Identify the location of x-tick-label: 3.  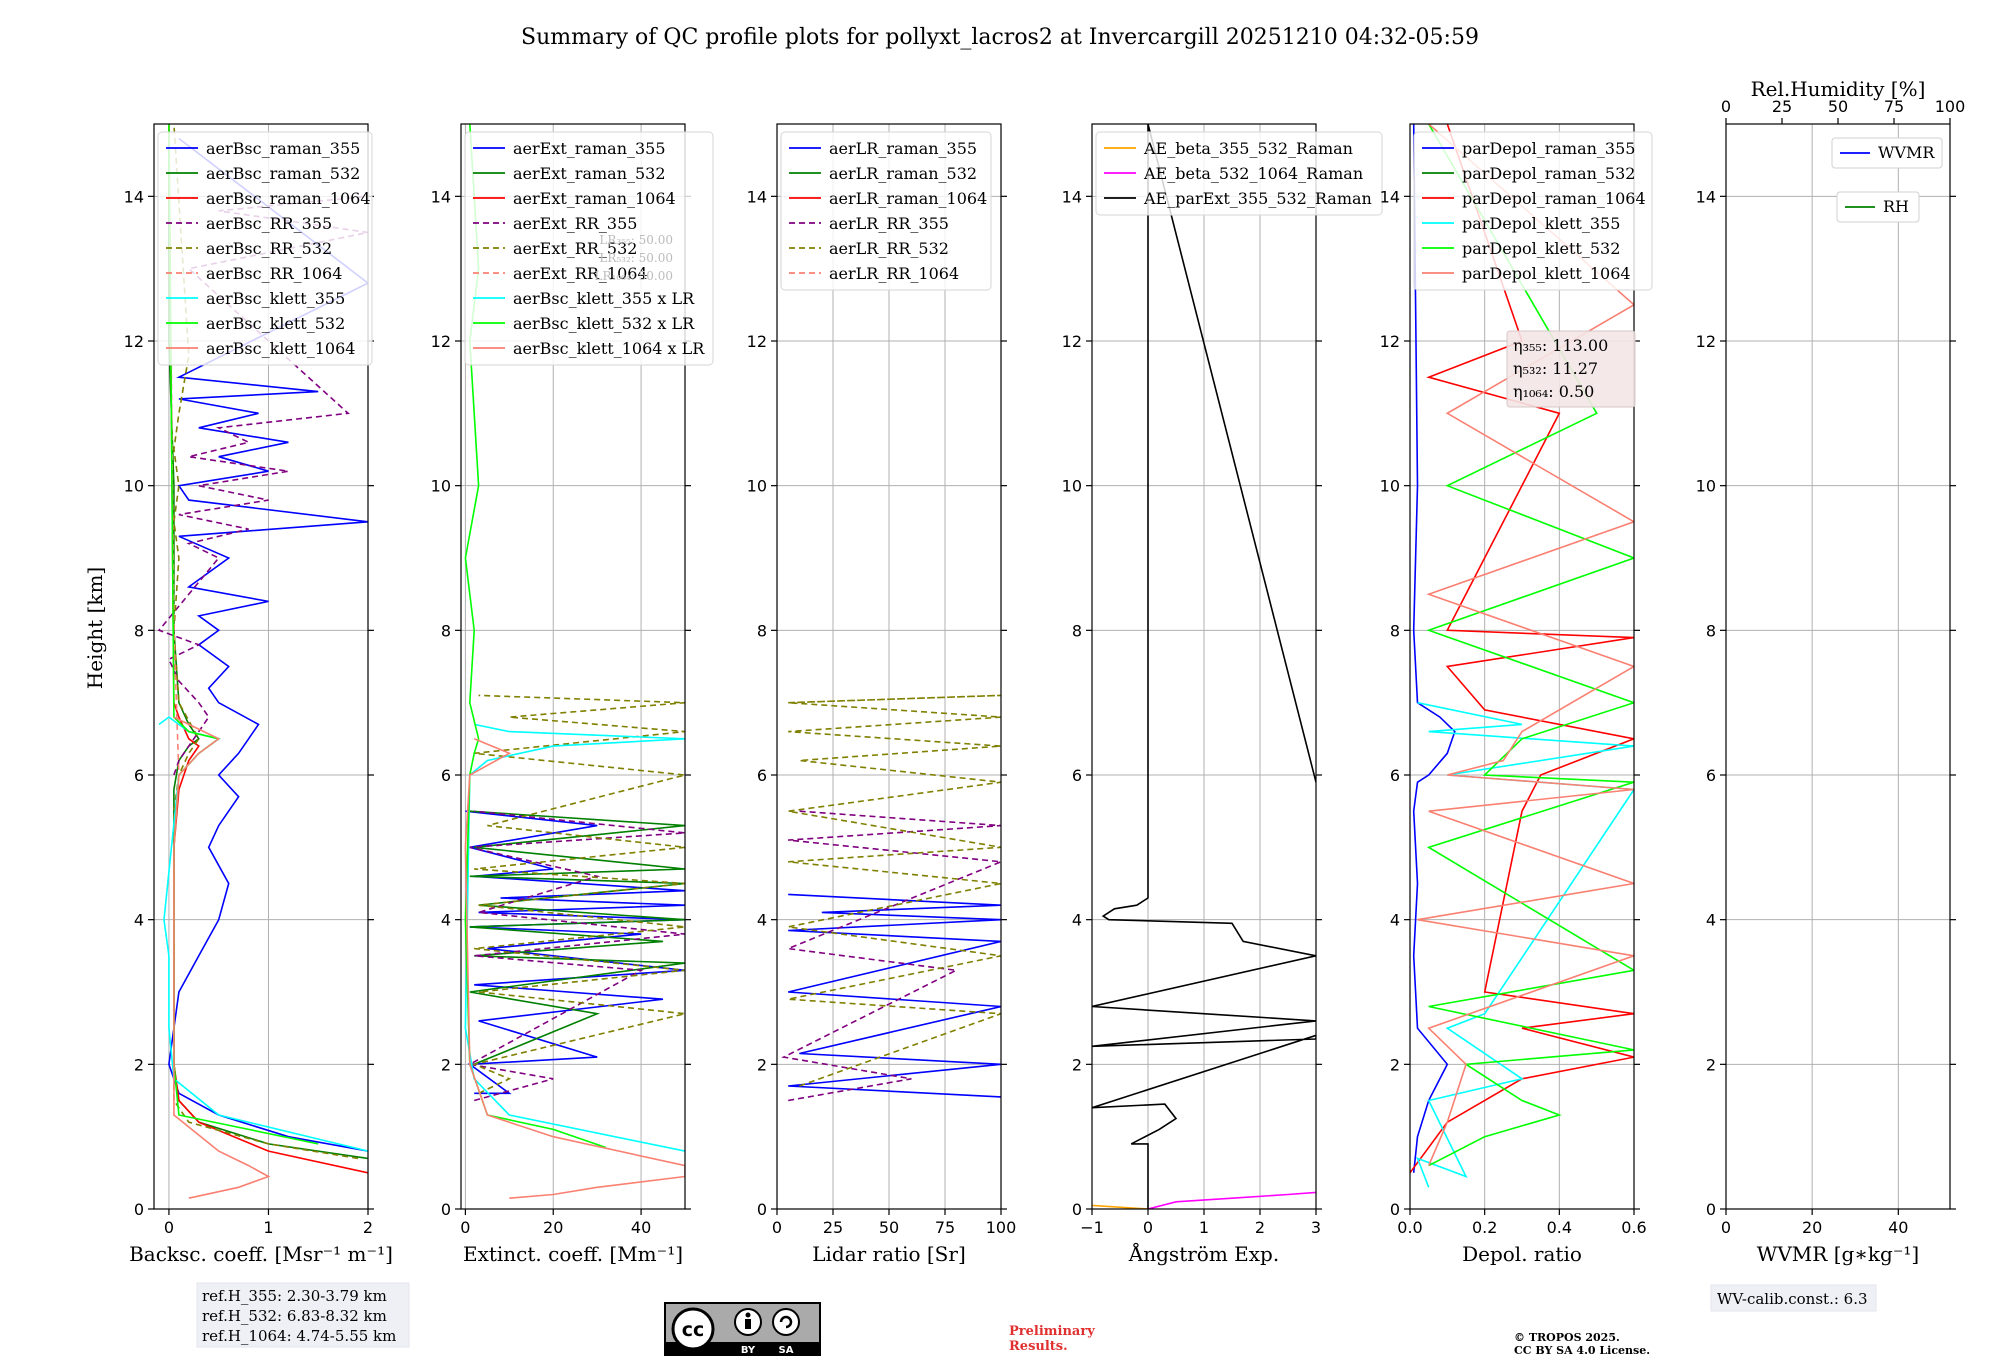
(1316, 1227).